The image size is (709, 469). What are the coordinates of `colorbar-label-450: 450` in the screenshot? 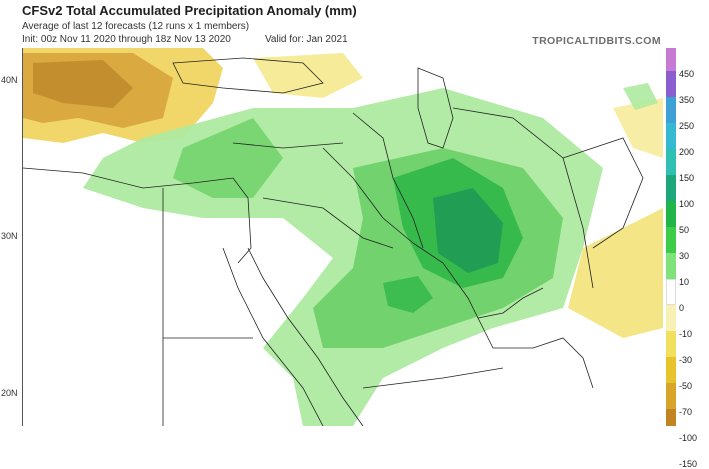 It's located at (687, 74).